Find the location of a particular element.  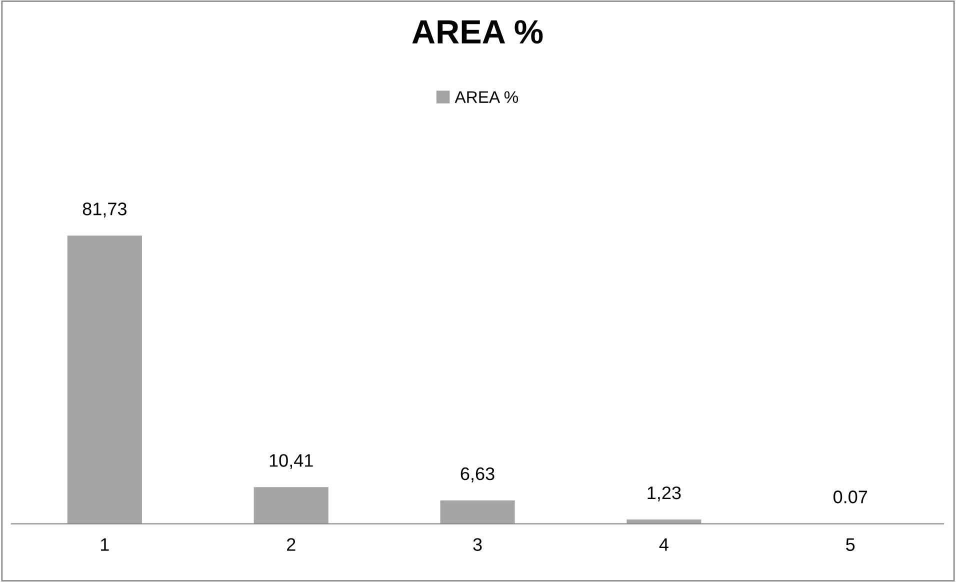

x-tick-label: 4 is located at coordinates (663, 544).